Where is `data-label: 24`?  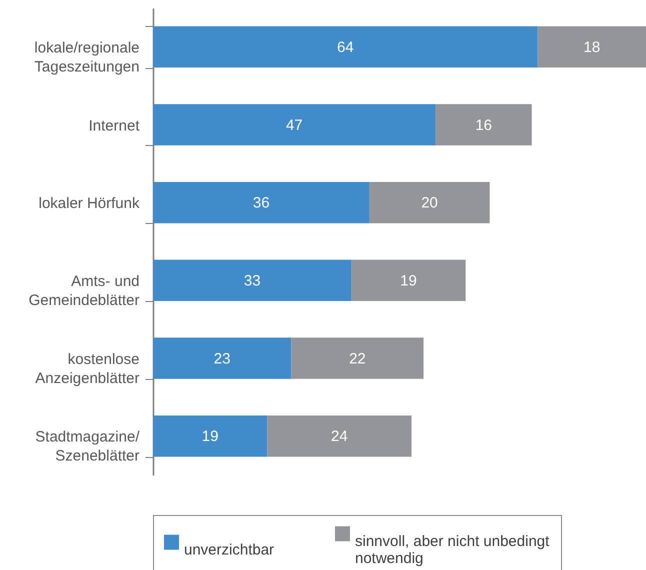
data-label: 24 is located at coordinates (339, 437).